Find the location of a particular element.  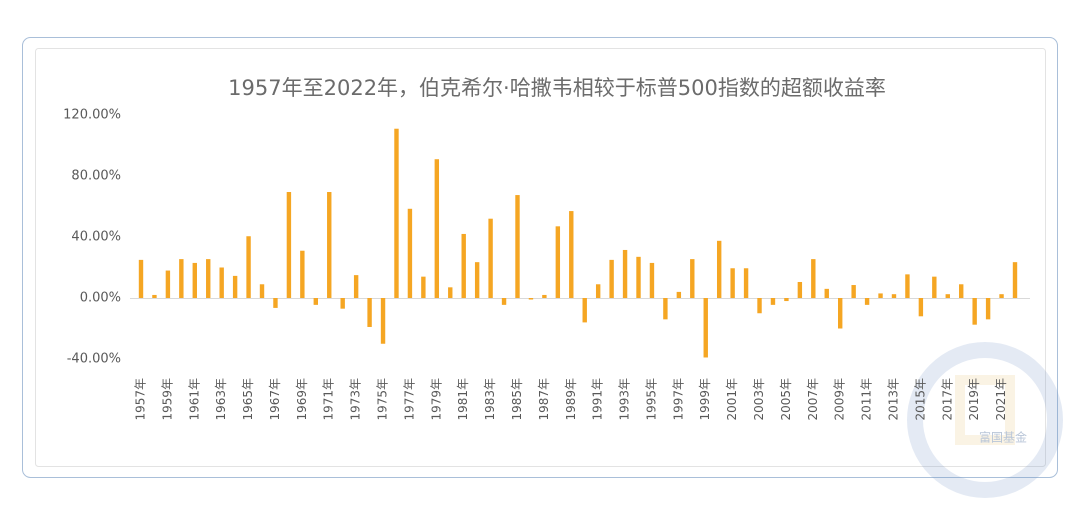

y-tick-label: 40.00% is located at coordinates (96, 237).